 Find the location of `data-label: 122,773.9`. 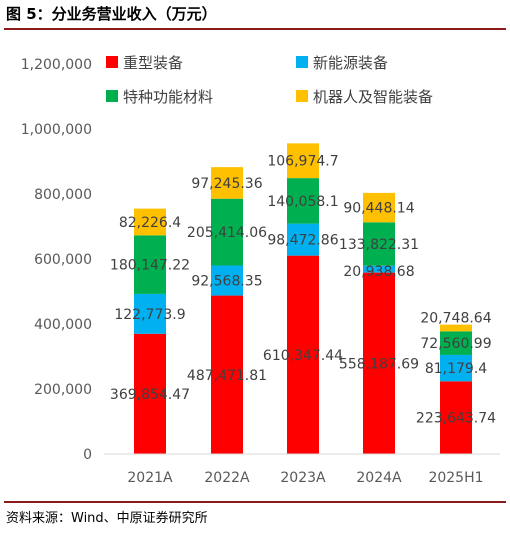

data-label: 122,773.9 is located at coordinates (149, 315).